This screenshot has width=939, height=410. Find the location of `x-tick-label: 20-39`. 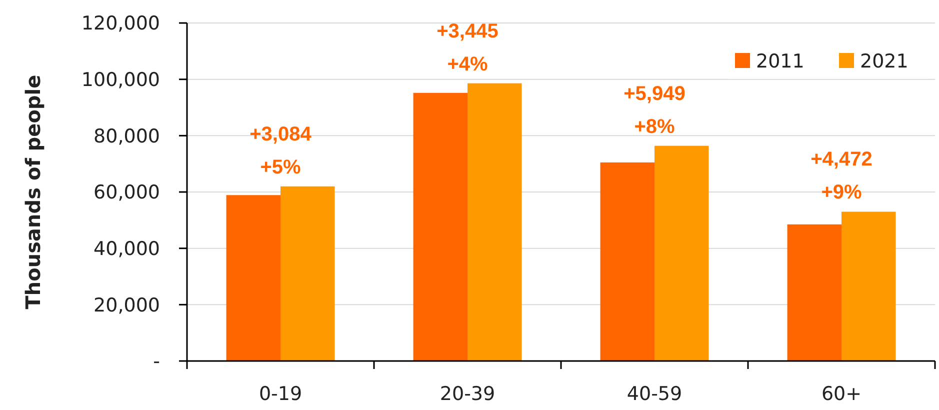

x-tick-label: 20-39 is located at coordinates (468, 394).